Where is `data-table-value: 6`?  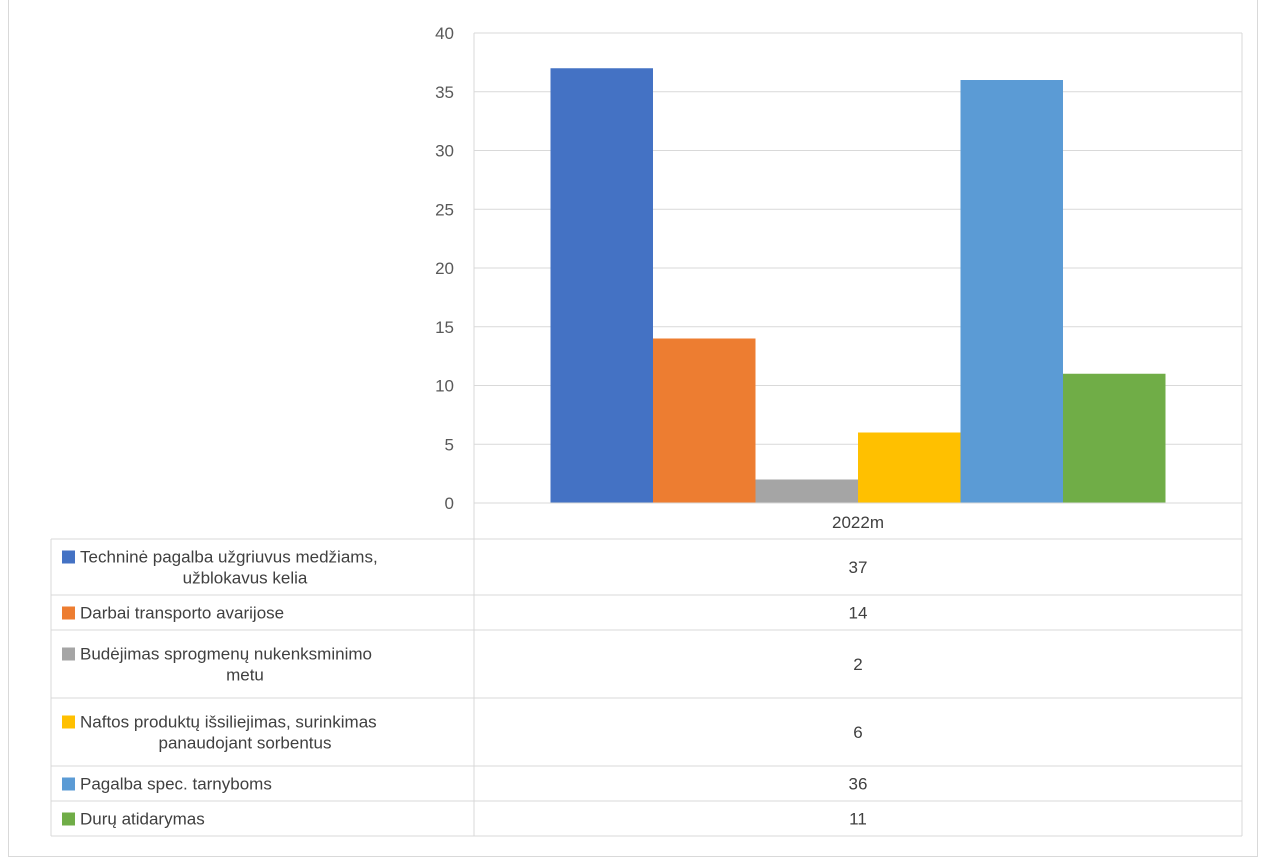
data-table-value: 6 is located at coordinates (857, 732).